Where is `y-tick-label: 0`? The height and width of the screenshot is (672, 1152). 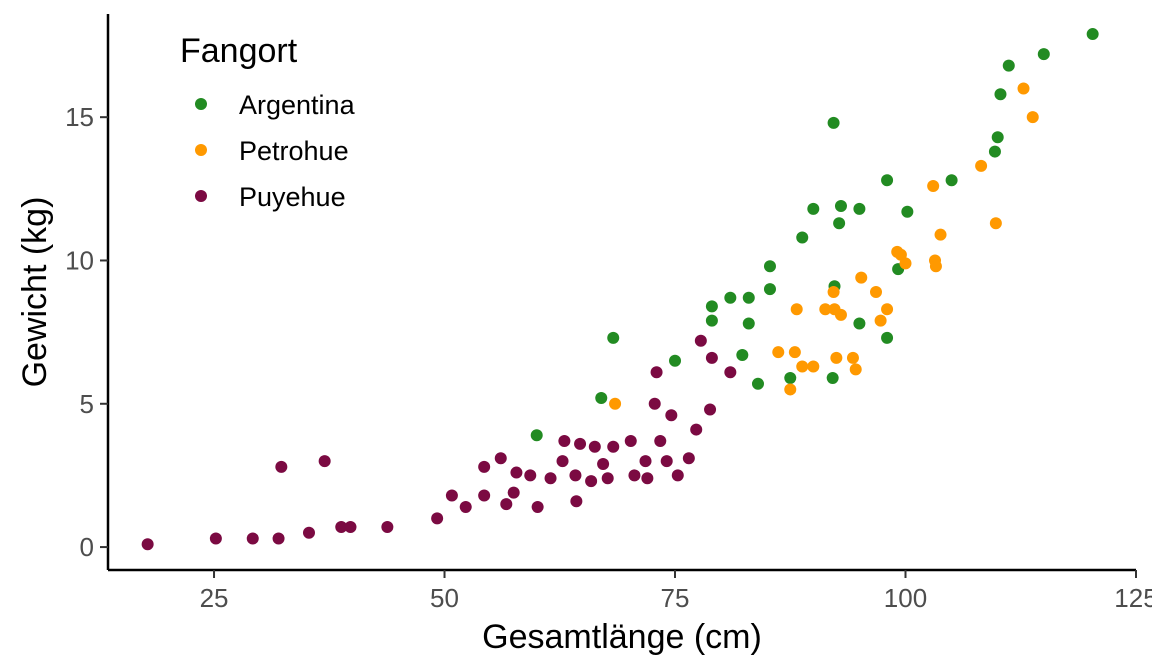 y-tick-label: 0 is located at coordinates (87, 547).